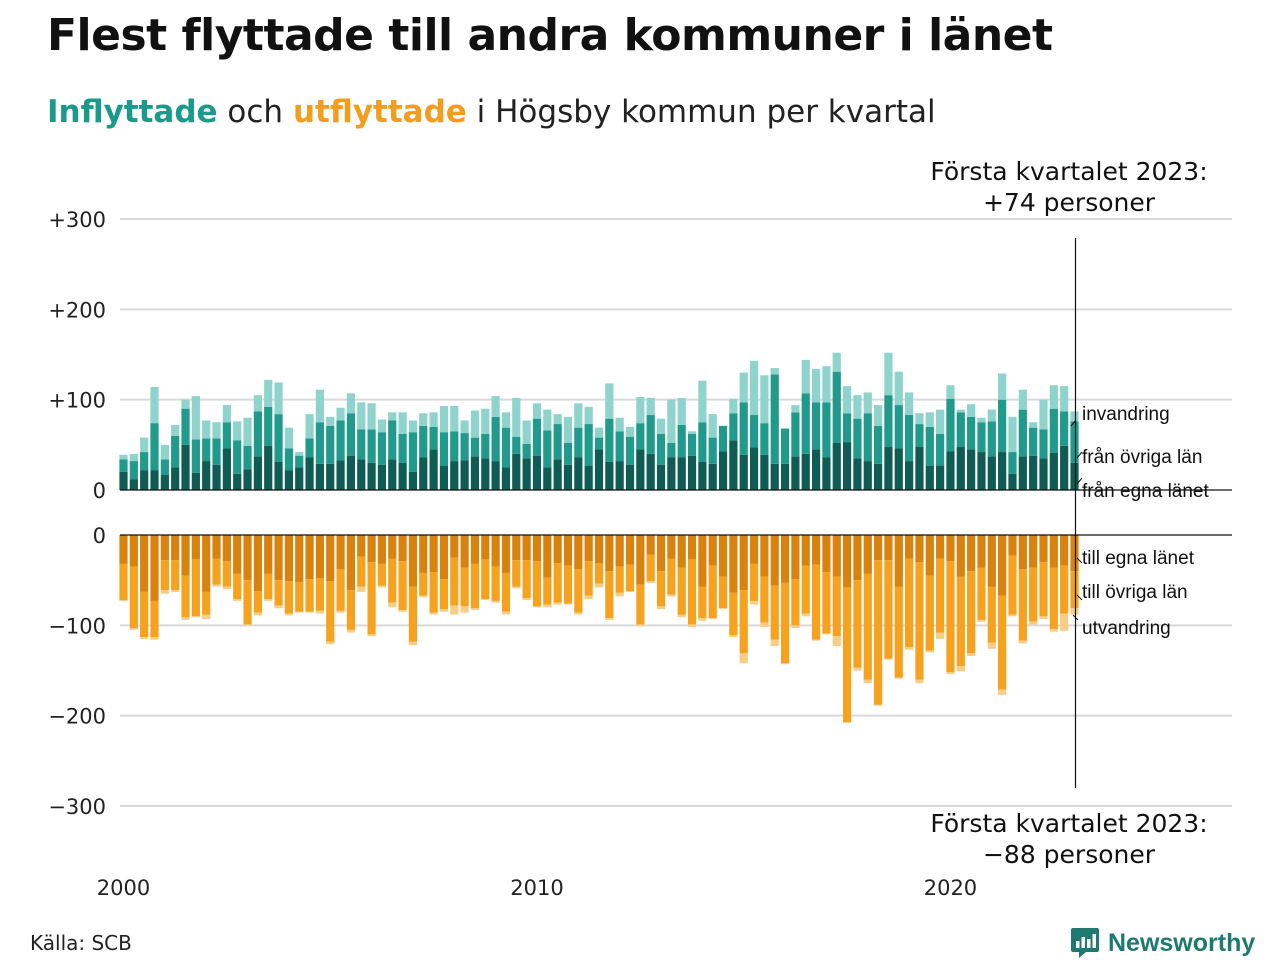 This screenshot has width=1280, height=960. Describe the element at coordinates (1068, 171) in the screenshot. I see `top-annotation-line-1: Första kvartalet 2023:` at that location.